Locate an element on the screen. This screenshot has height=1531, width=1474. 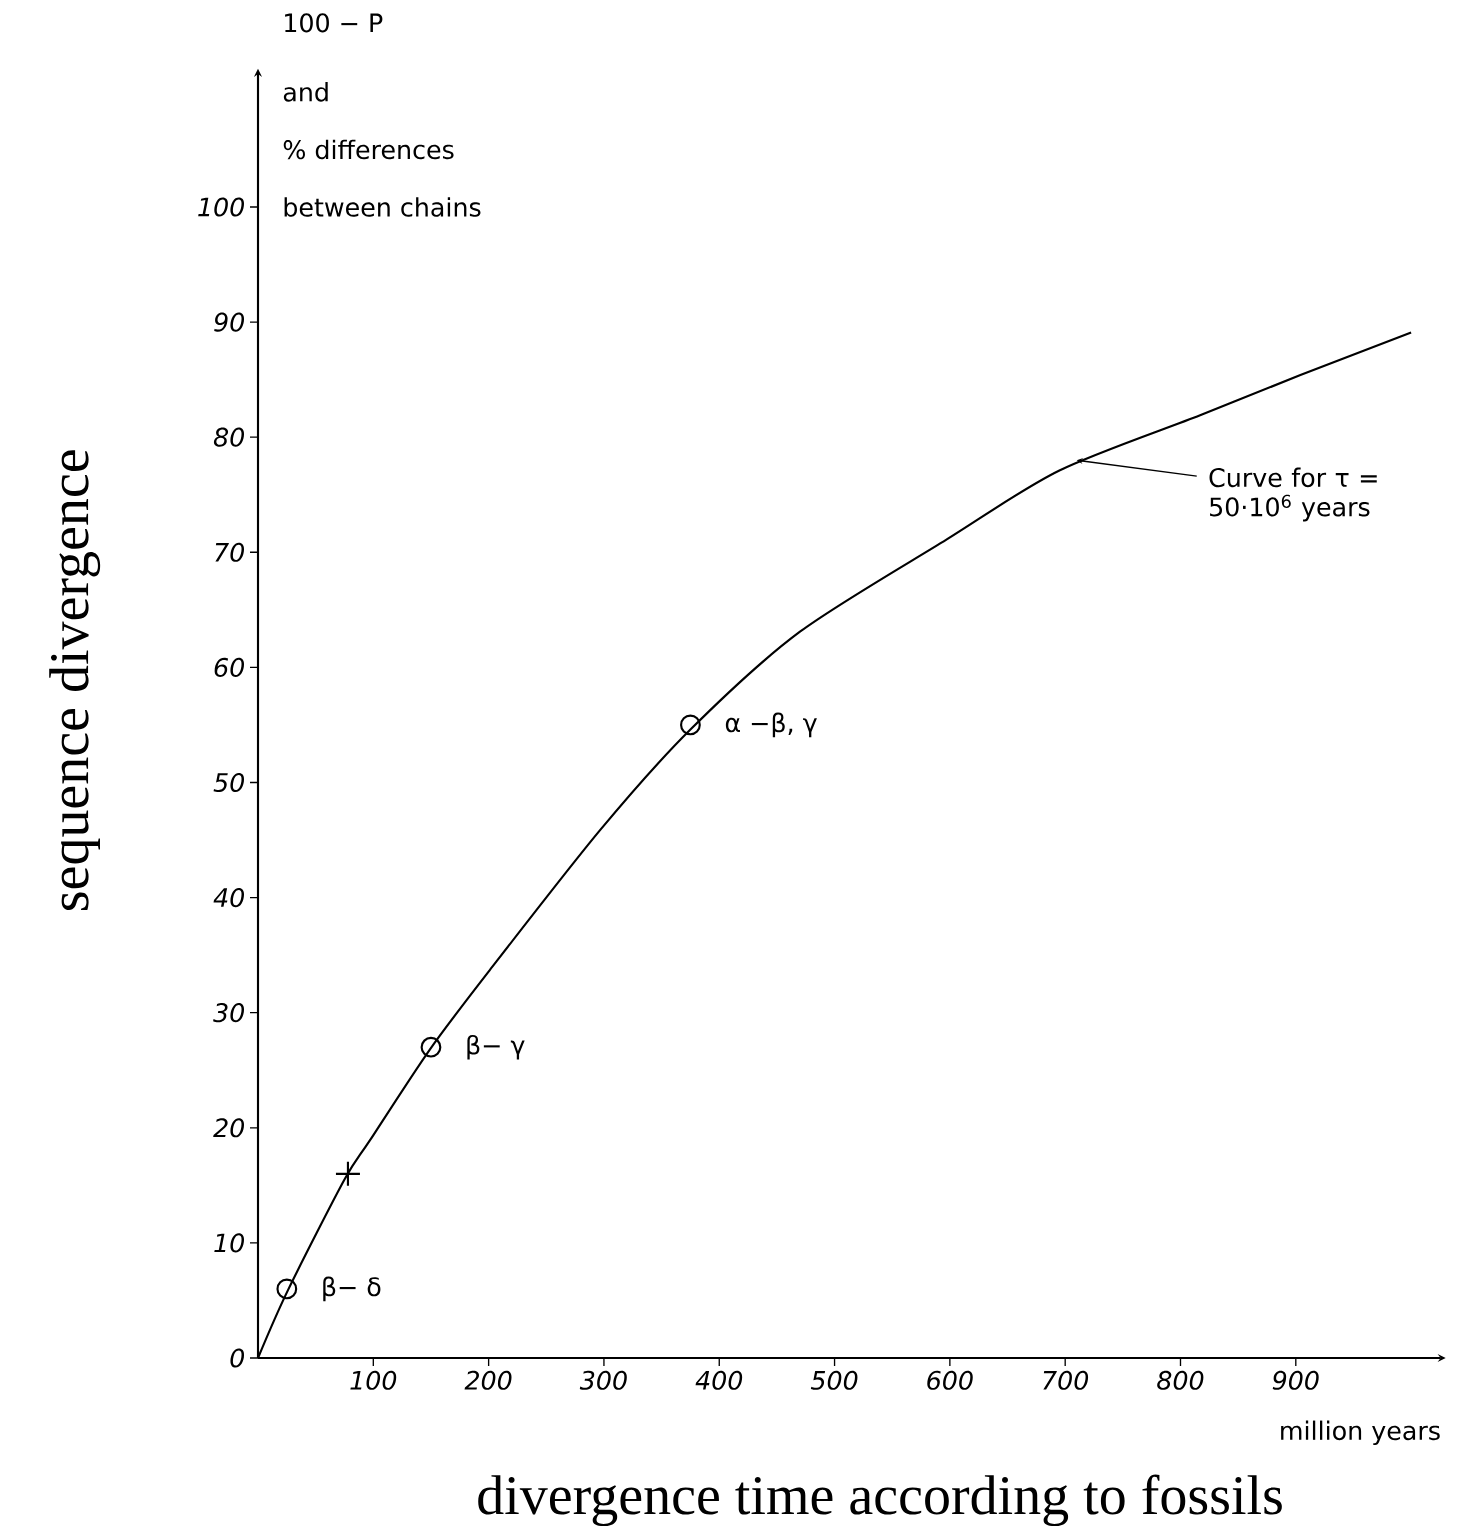
y-tick-label: 60 is located at coordinates (229, 667).